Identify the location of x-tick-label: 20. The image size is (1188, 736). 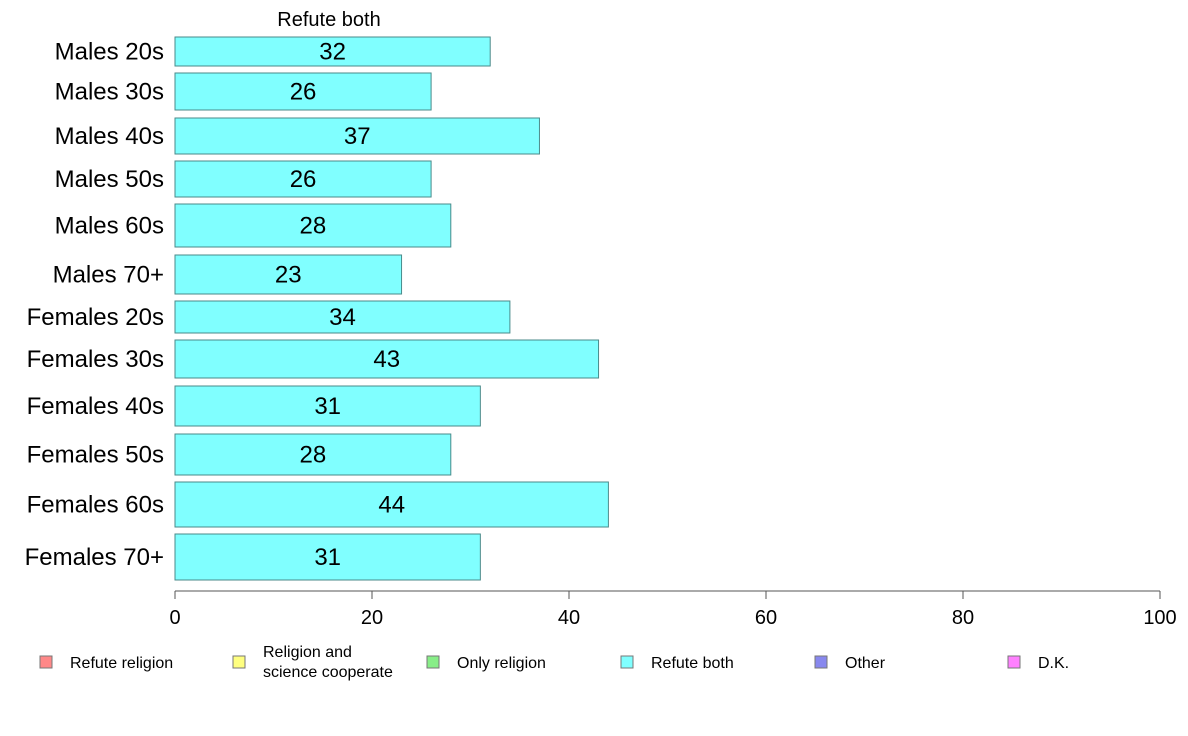
(372, 618).